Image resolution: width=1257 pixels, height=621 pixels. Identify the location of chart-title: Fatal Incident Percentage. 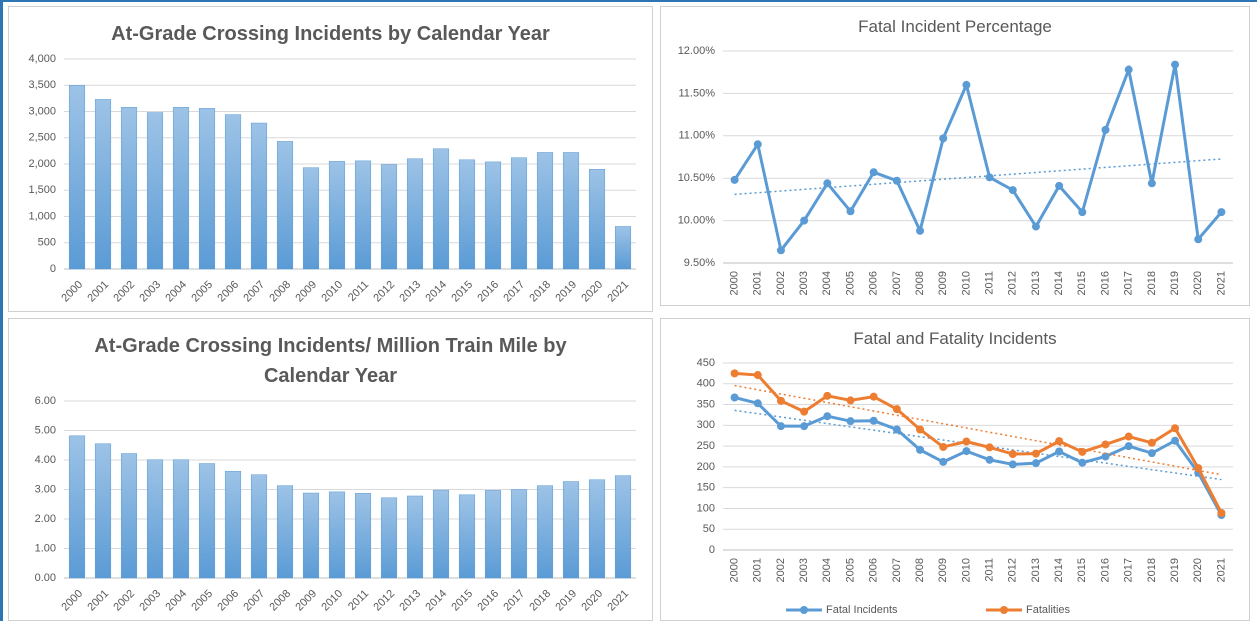
(955, 26).